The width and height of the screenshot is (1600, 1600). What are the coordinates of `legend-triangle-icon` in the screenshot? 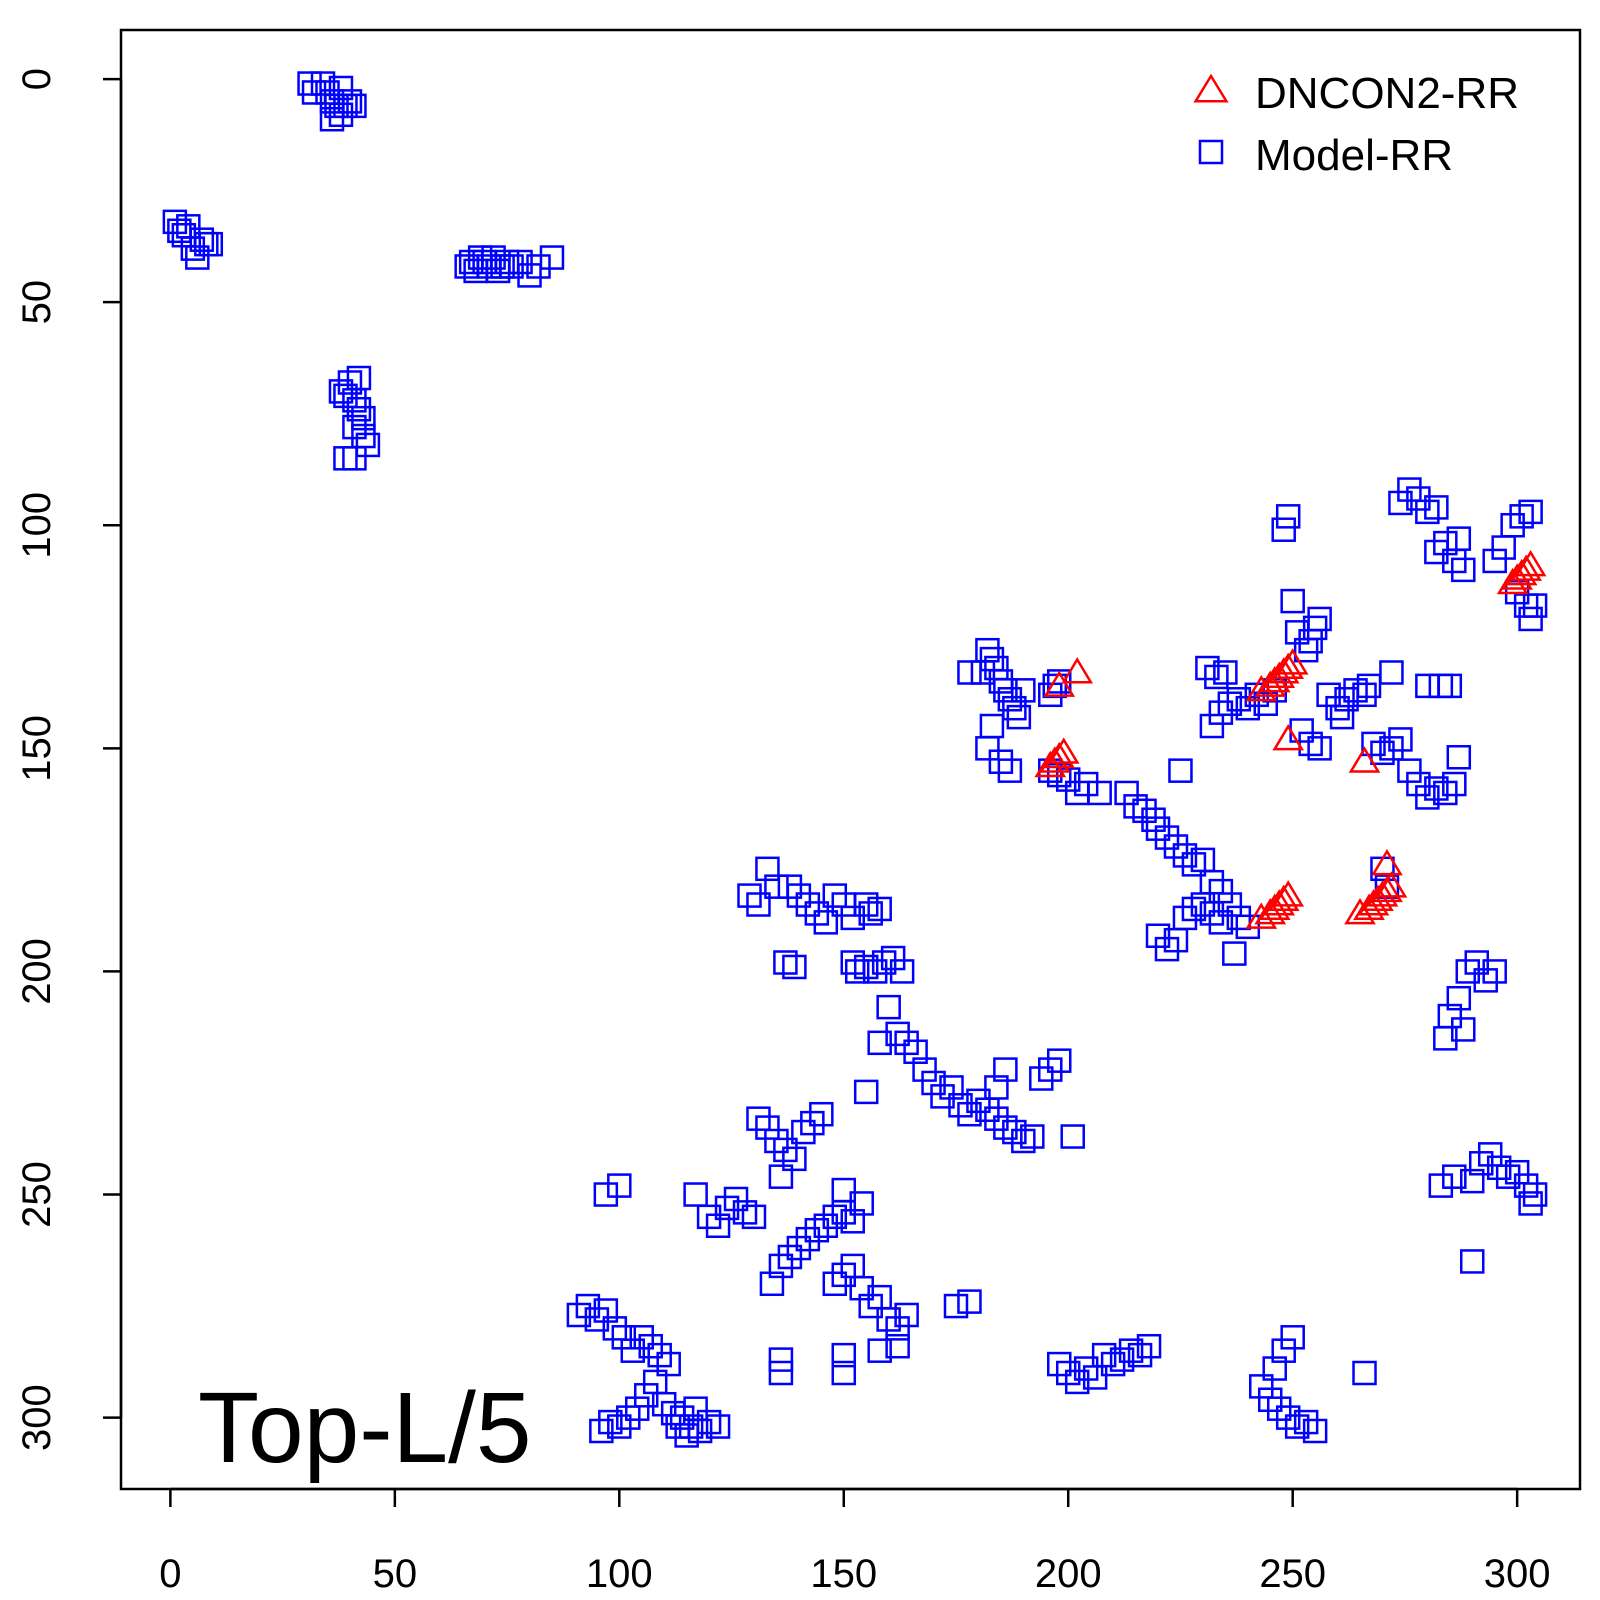 It's located at (1211, 88).